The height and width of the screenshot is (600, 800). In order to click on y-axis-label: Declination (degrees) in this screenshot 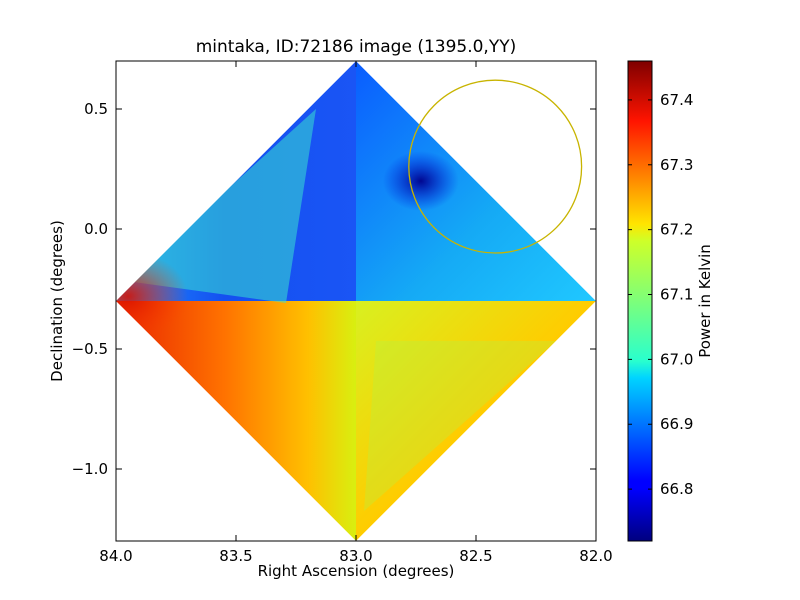, I will do `click(57, 301)`.